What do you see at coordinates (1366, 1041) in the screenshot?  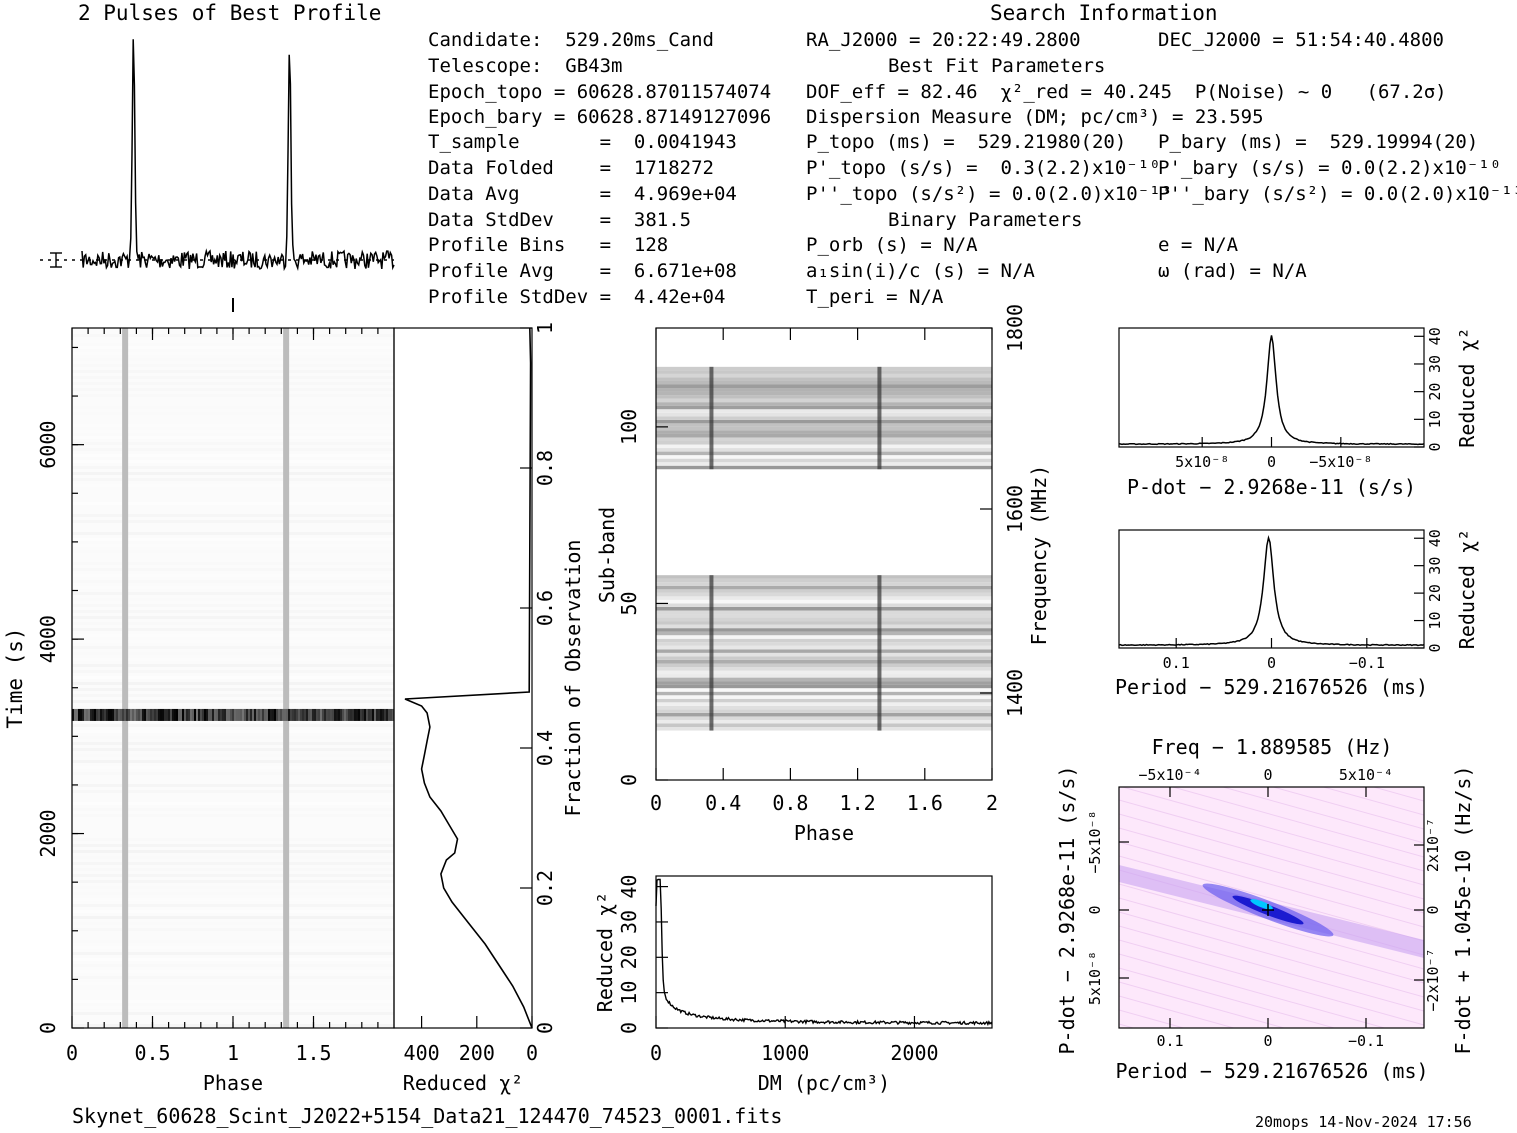 I see `plane-xtick-label: −0.1` at bounding box center [1366, 1041].